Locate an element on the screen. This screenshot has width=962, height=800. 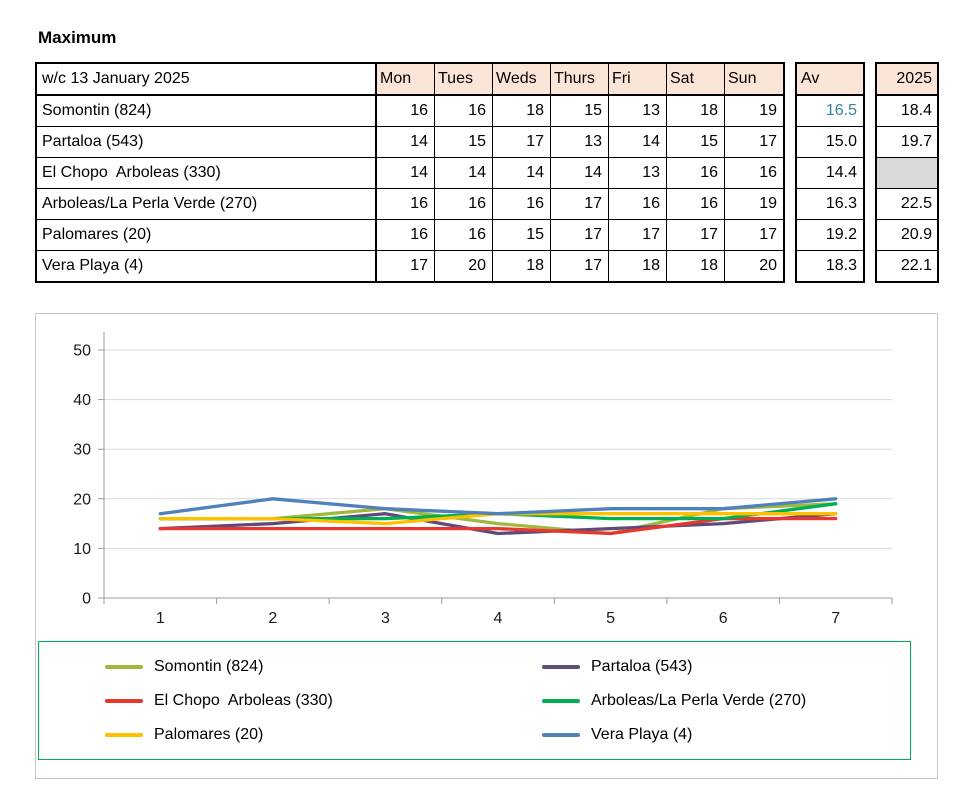
av-header-row: Av is located at coordinates (830, 80).